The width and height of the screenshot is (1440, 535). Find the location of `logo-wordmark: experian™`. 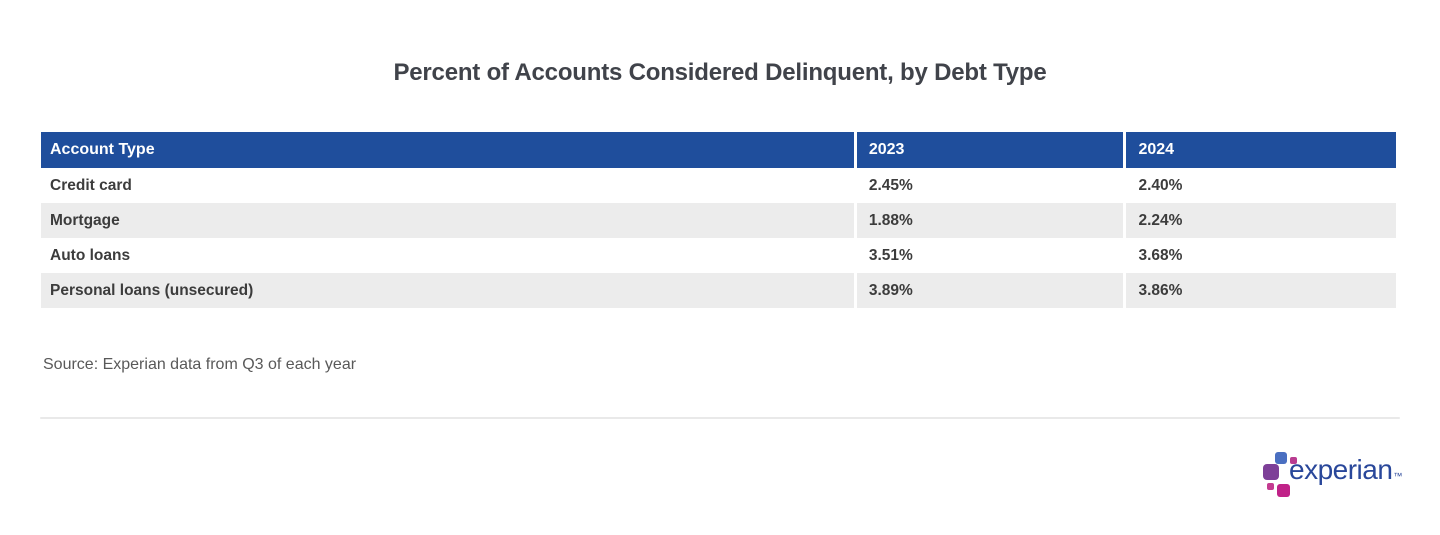

logo-wordmark: experian™ is located at coordinates (1345, 470).